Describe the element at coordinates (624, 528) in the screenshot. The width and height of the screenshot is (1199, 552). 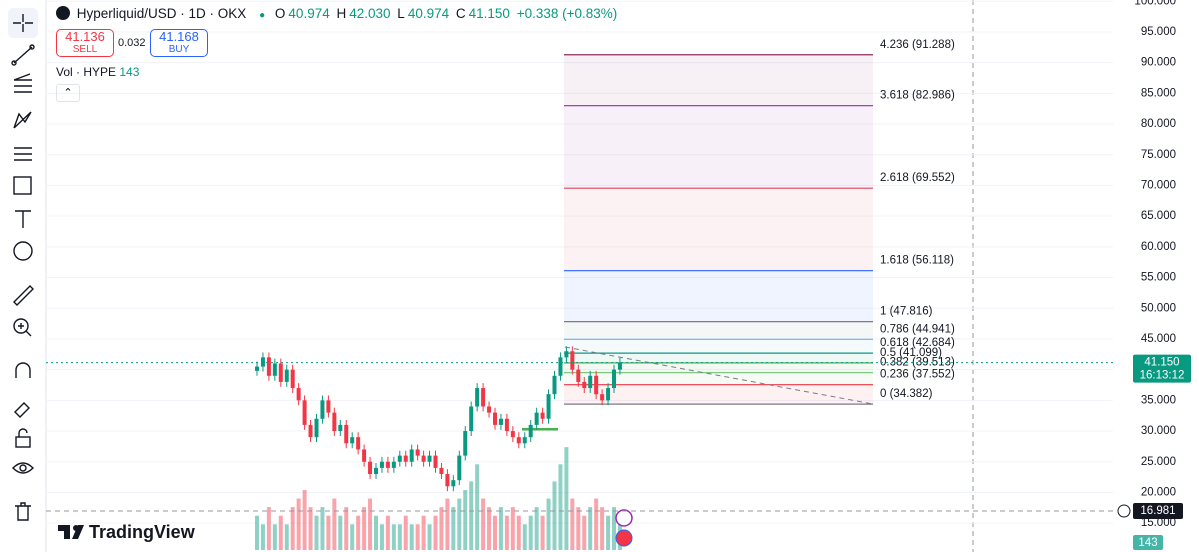
I see `event-icons` at that location.